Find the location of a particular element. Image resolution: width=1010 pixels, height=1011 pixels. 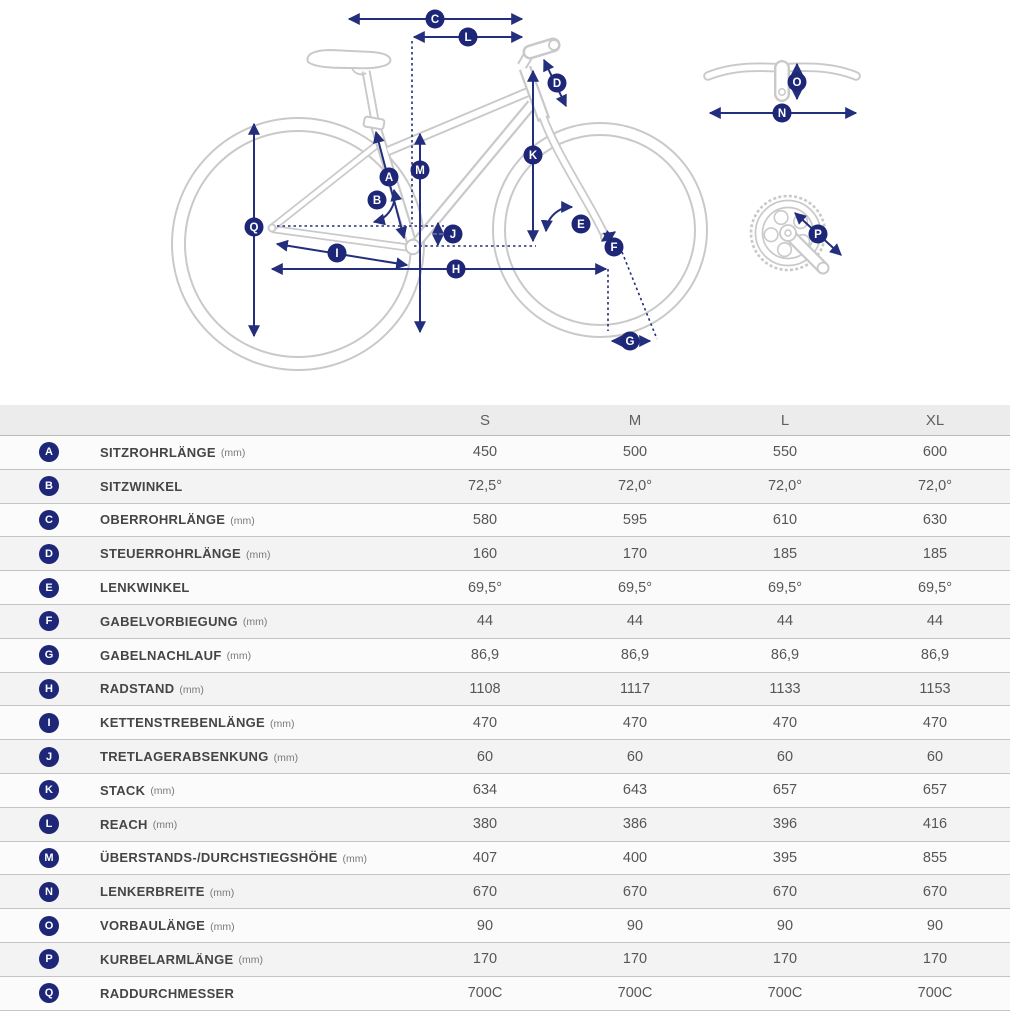

value-s: 69,5° is located at coordinates (485, 587).